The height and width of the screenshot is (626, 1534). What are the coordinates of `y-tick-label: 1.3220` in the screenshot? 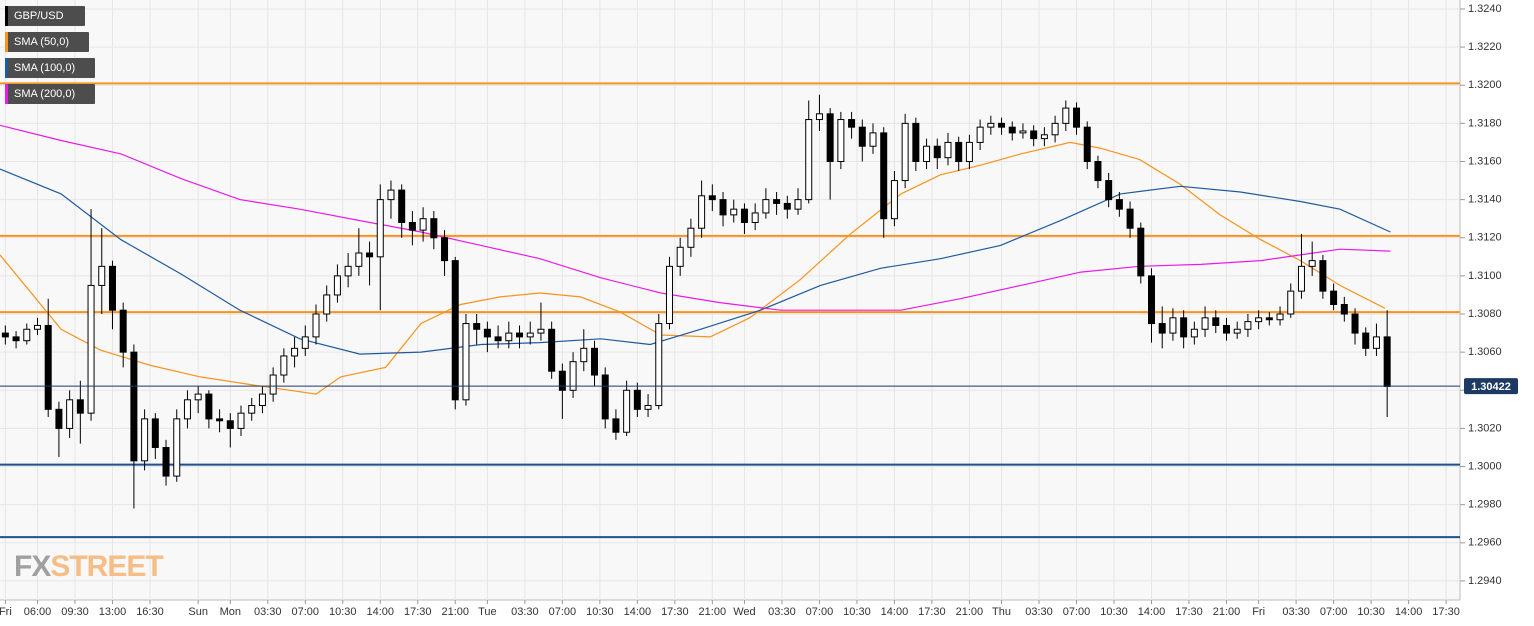 It's located at (1485, 47).